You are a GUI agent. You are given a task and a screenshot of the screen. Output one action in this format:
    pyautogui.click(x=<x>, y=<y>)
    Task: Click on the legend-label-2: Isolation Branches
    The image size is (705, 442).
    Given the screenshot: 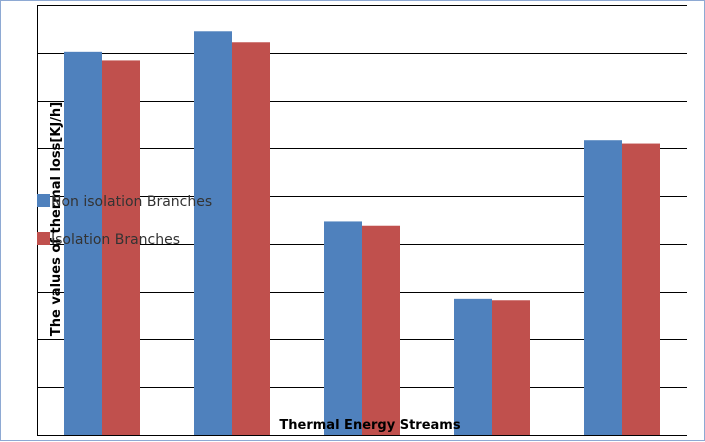 What is the action you would take?
    pyautogui.click(x=115, y=240)
    